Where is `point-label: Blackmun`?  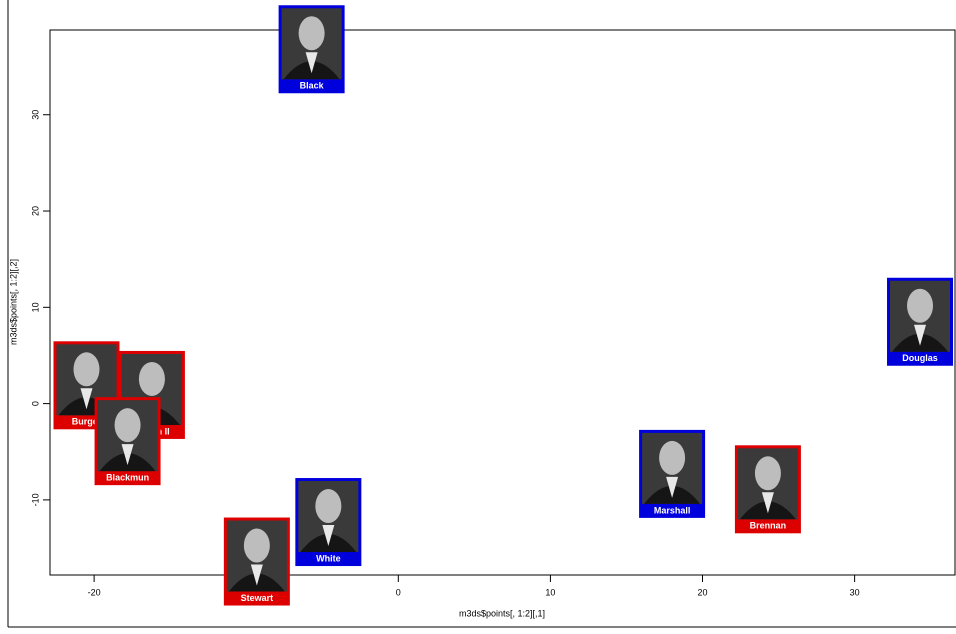 point-label: Blackmun is located at coordinates (127, 478).